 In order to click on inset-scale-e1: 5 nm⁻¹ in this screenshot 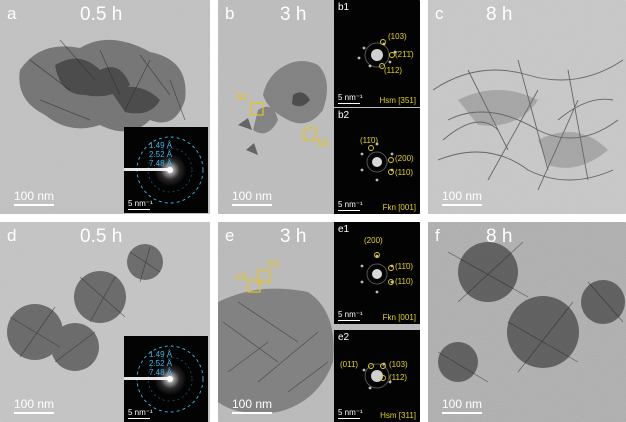, I will do `click(350, 315)`.